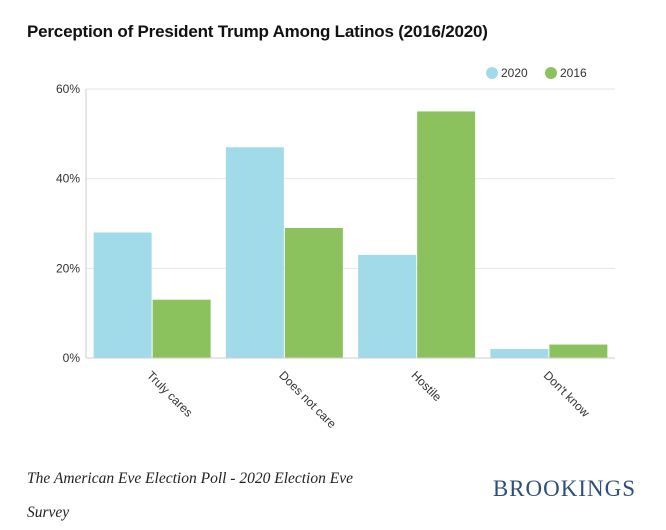 This screenshot has width=666, height=530. I want to click on legend-label: 2016, so click(573, 73).